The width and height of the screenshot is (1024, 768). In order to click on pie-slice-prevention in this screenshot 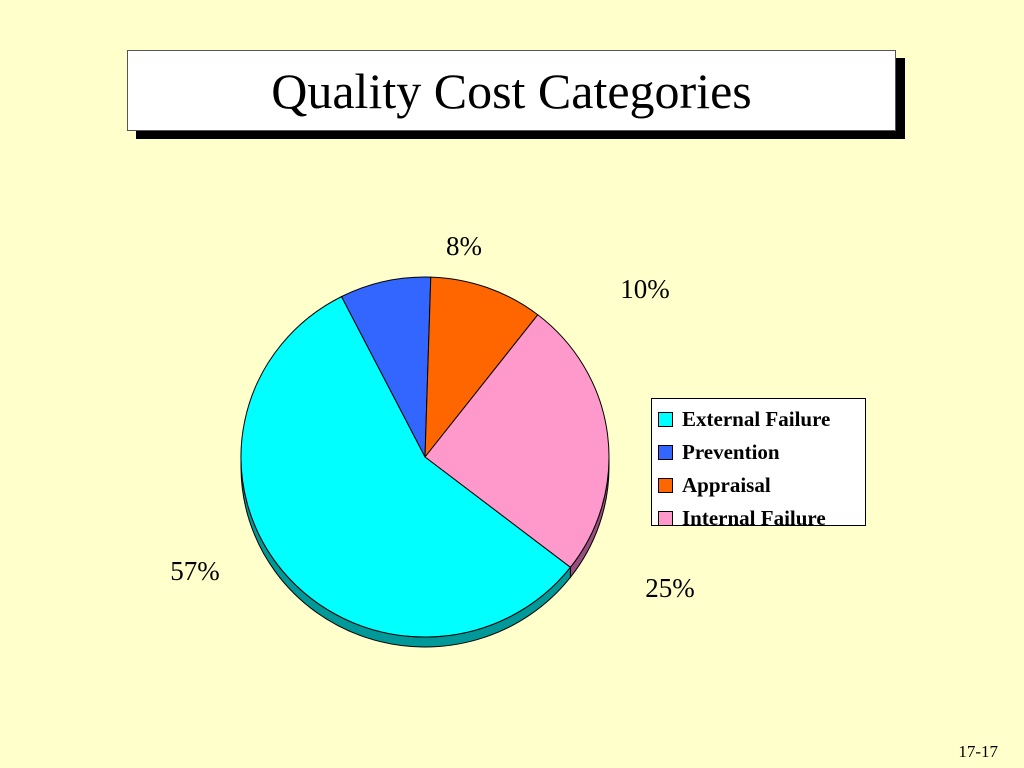, I will do `click(386, 367)`.